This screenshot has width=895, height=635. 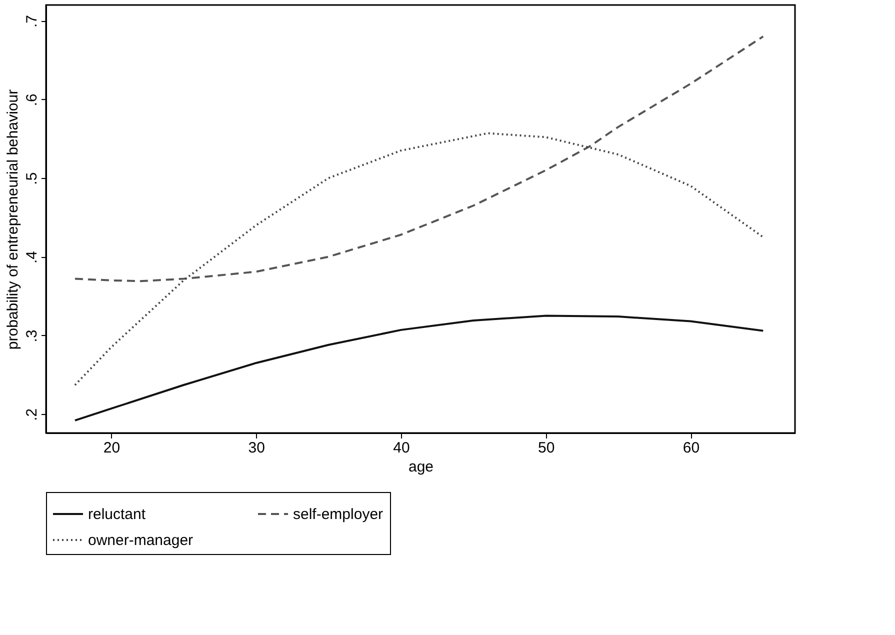 I want to click on y-tick-label: .3, so click(x=32, y=336).